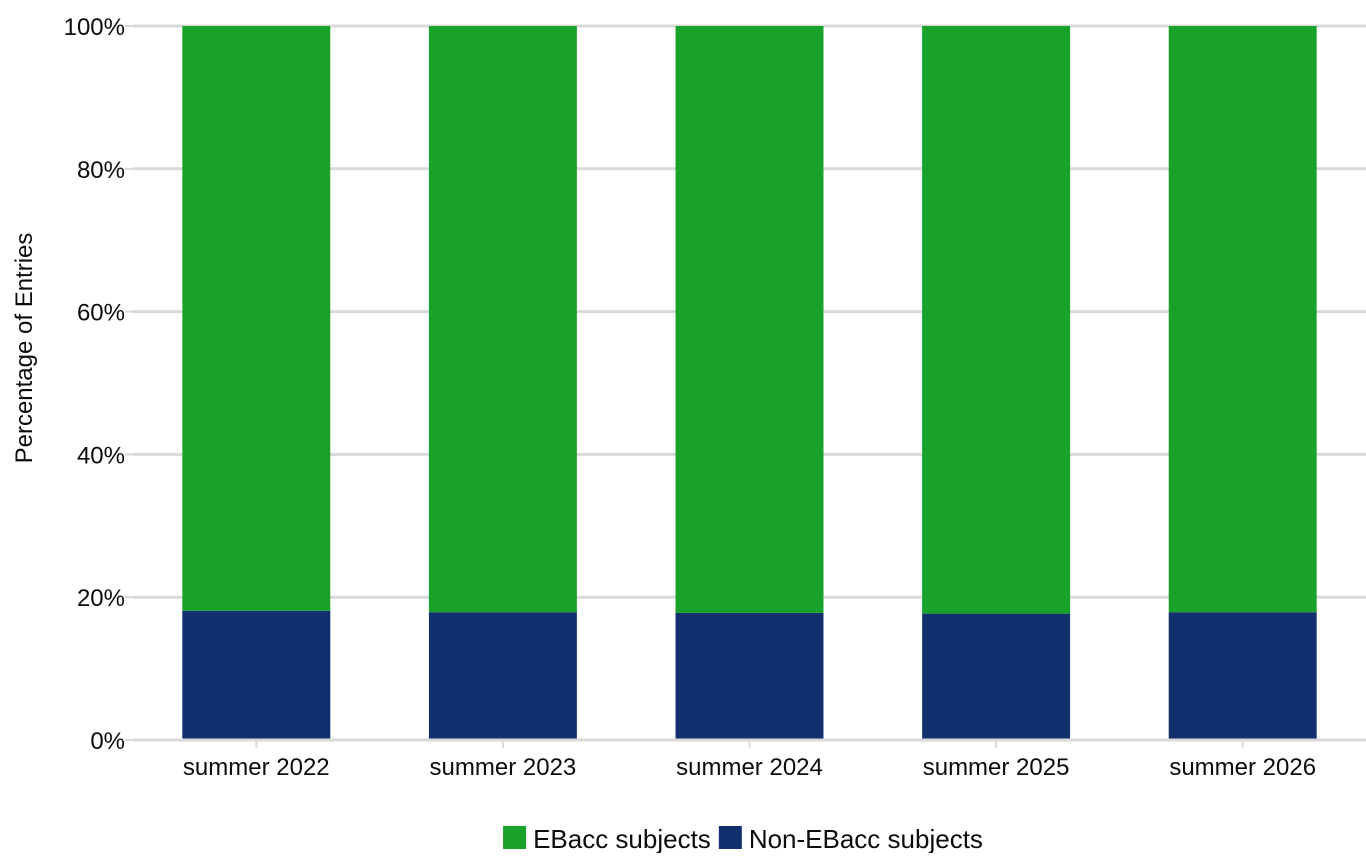 The height and width of the screenshot is (858, 1366). I want to click on y-axis-title: Percentage of Entries, so click(24, 348).